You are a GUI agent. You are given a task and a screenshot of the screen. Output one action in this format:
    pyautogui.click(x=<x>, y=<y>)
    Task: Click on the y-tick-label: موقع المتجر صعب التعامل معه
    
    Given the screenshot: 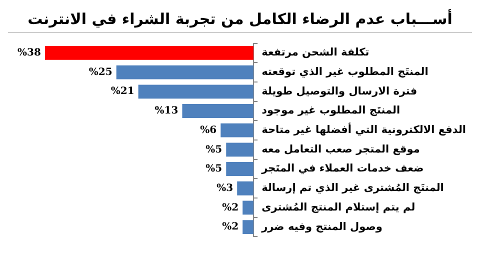 What is the action you would take?
    pyautogui.click(x=341, y=149)
    